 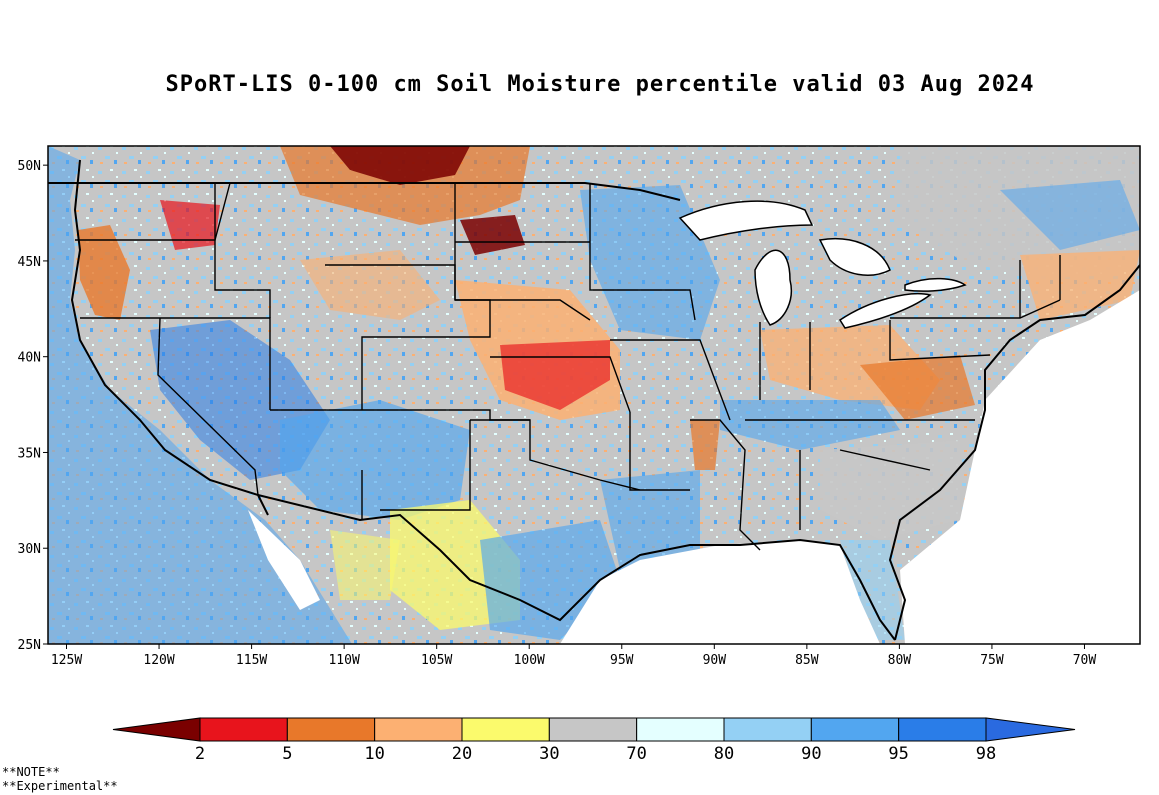 I want to click on lat-tick-label: 25N, so click(x=29, y=645).